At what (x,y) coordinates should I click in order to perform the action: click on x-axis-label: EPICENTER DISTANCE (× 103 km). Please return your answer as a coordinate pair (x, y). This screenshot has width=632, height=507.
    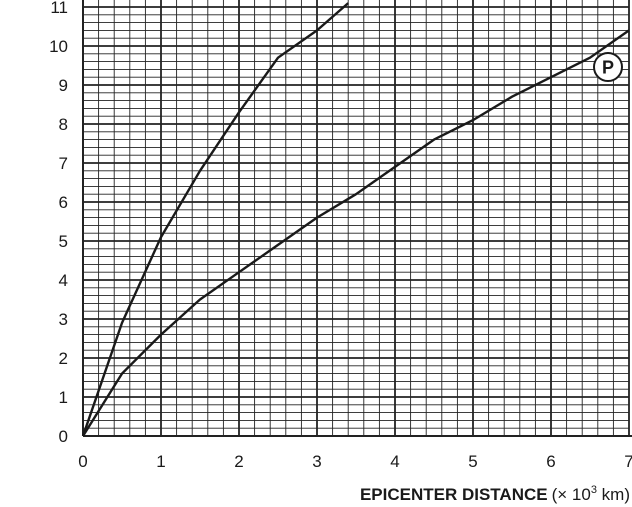
    Looking at the image, I should click on (495, 494).